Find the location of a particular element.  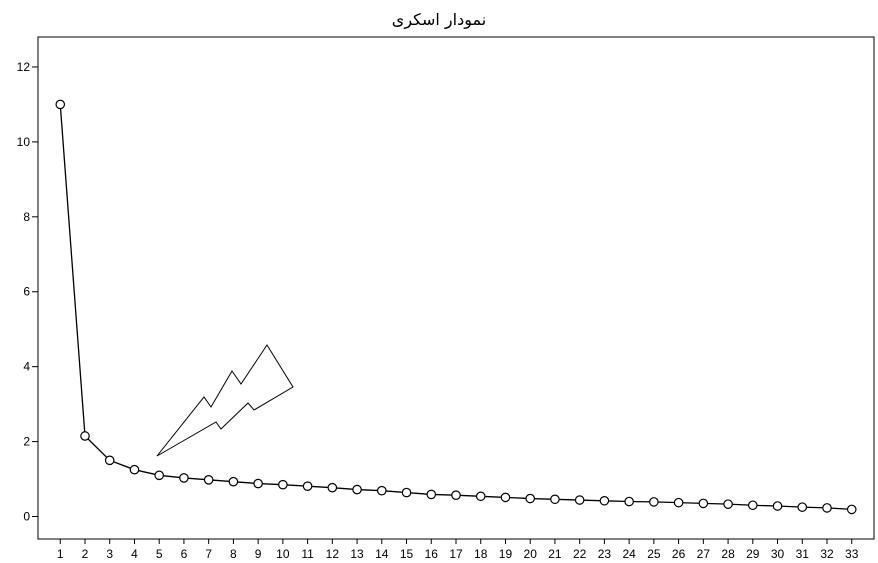

x-tick-label: 32 is located at coordinates (827, 554).